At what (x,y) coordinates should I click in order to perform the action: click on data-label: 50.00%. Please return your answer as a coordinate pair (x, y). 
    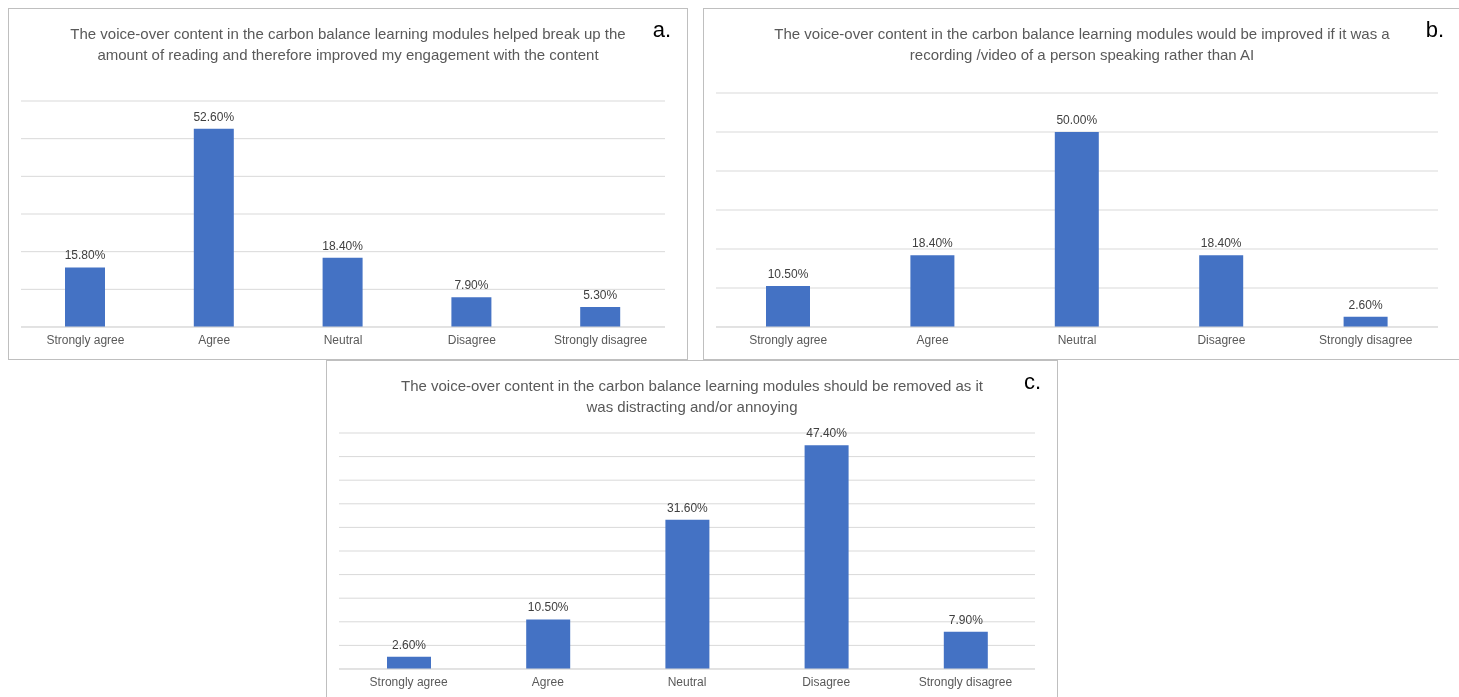
    Looking at the image, I should click on (1077, 120).